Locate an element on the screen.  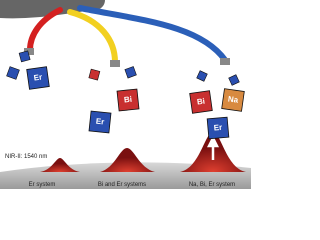
system-label: Er system is located at coordinates (42, 185).